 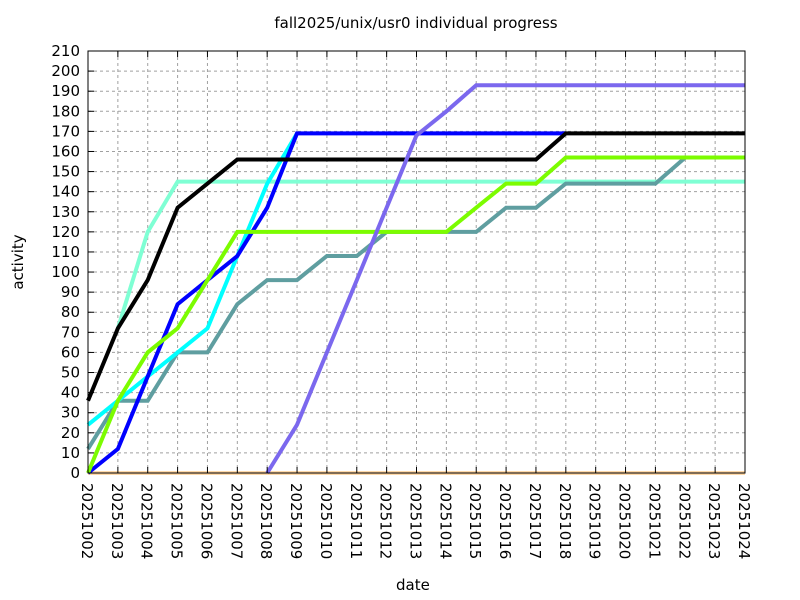 I want to click on y-tick-label: 190, so click(x=65, y=91).